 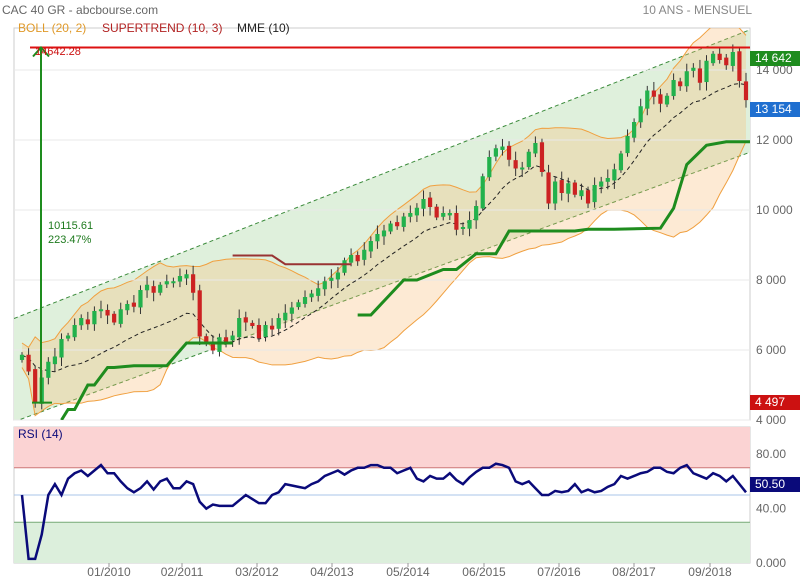 I want to click on legend-boll: BOLL (20, 2), so click(x=52, y=28).